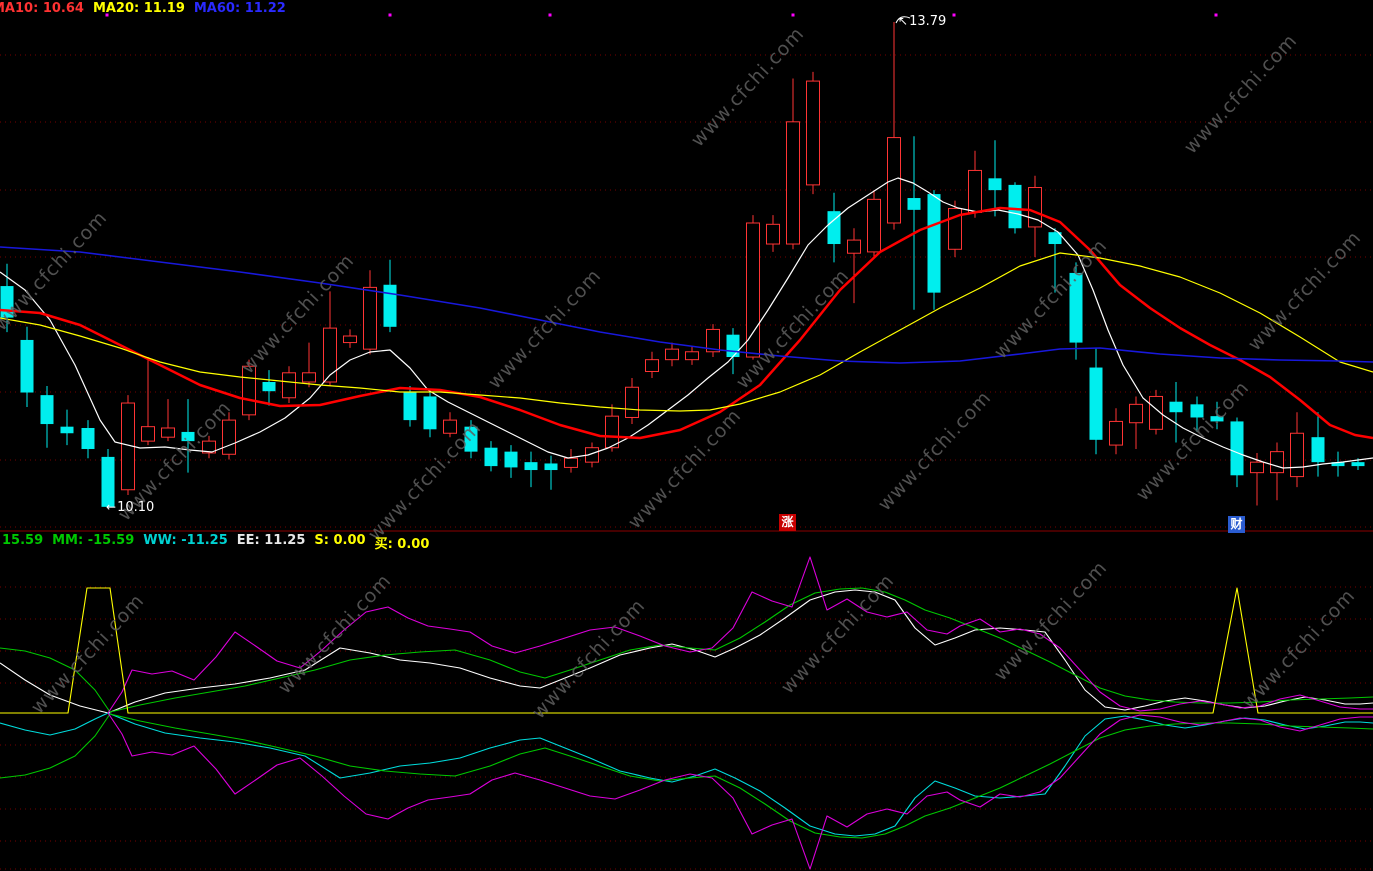 Image resolution: width=1373 pixels, height=871 pixels. I want to click on low-price-value: 10.10, so click(136, 507).